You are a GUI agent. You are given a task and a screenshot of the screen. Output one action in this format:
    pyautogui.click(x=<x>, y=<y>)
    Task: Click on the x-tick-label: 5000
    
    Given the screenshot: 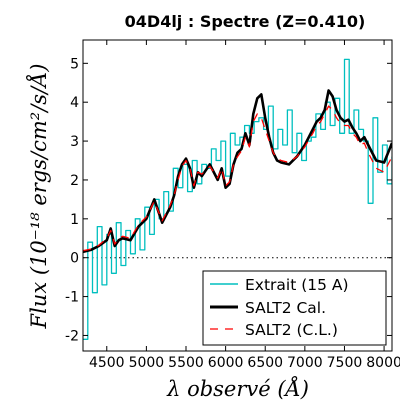 What is the action you would take?
    pyautogui.click(x=147, y=363)
    